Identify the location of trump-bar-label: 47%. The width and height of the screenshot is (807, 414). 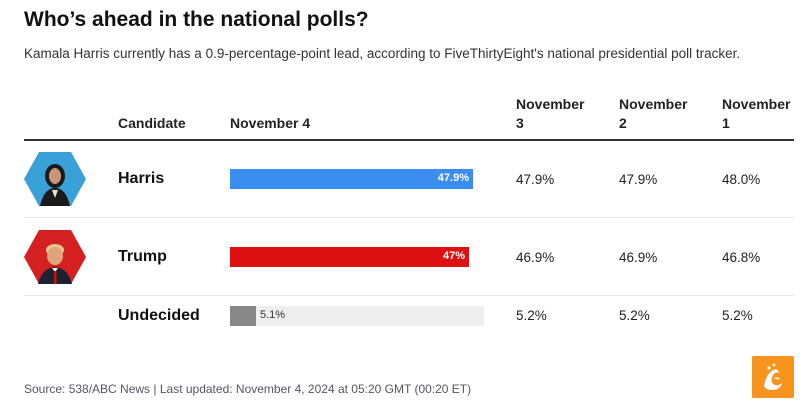
(453, 256).